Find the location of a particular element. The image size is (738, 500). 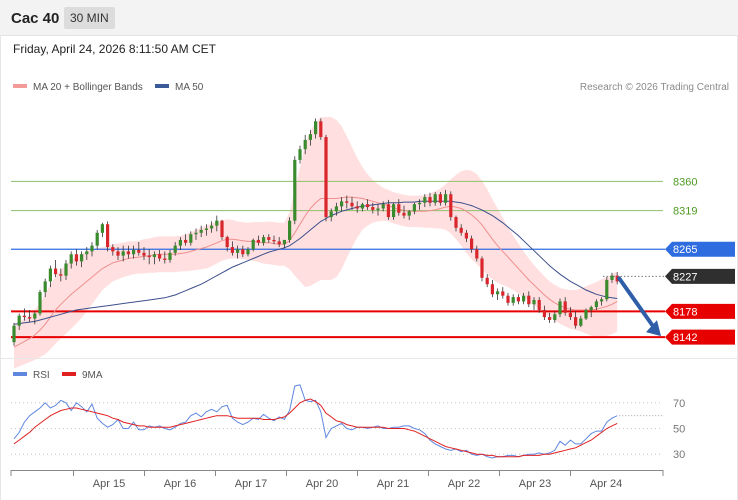

level-tag-8360: 8360 is located at coordinates (685, 182).